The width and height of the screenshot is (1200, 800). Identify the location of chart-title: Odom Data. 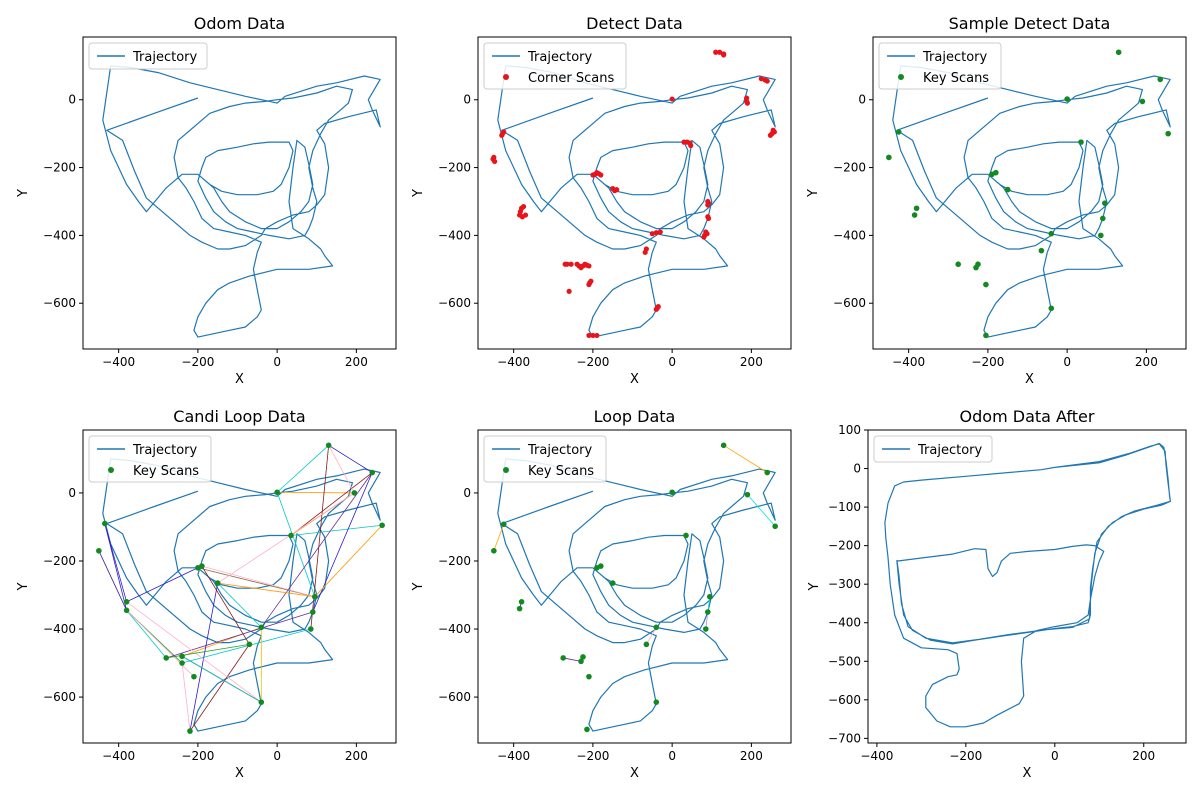
(239, 23).